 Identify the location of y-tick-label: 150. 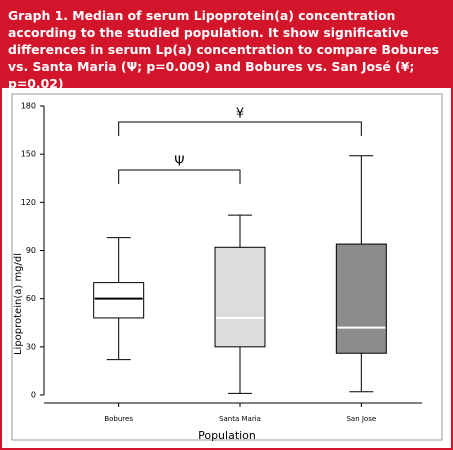
(28, 154).